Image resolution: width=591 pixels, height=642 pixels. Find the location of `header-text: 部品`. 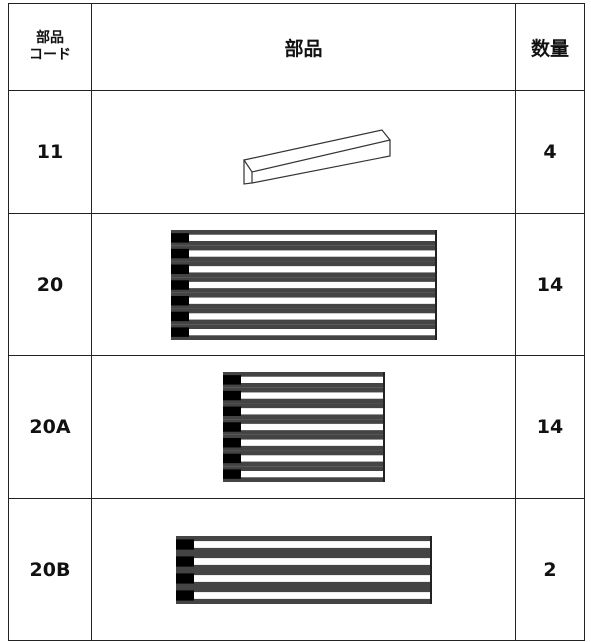

header-text: 部品 is located at coordinates (50, 38).